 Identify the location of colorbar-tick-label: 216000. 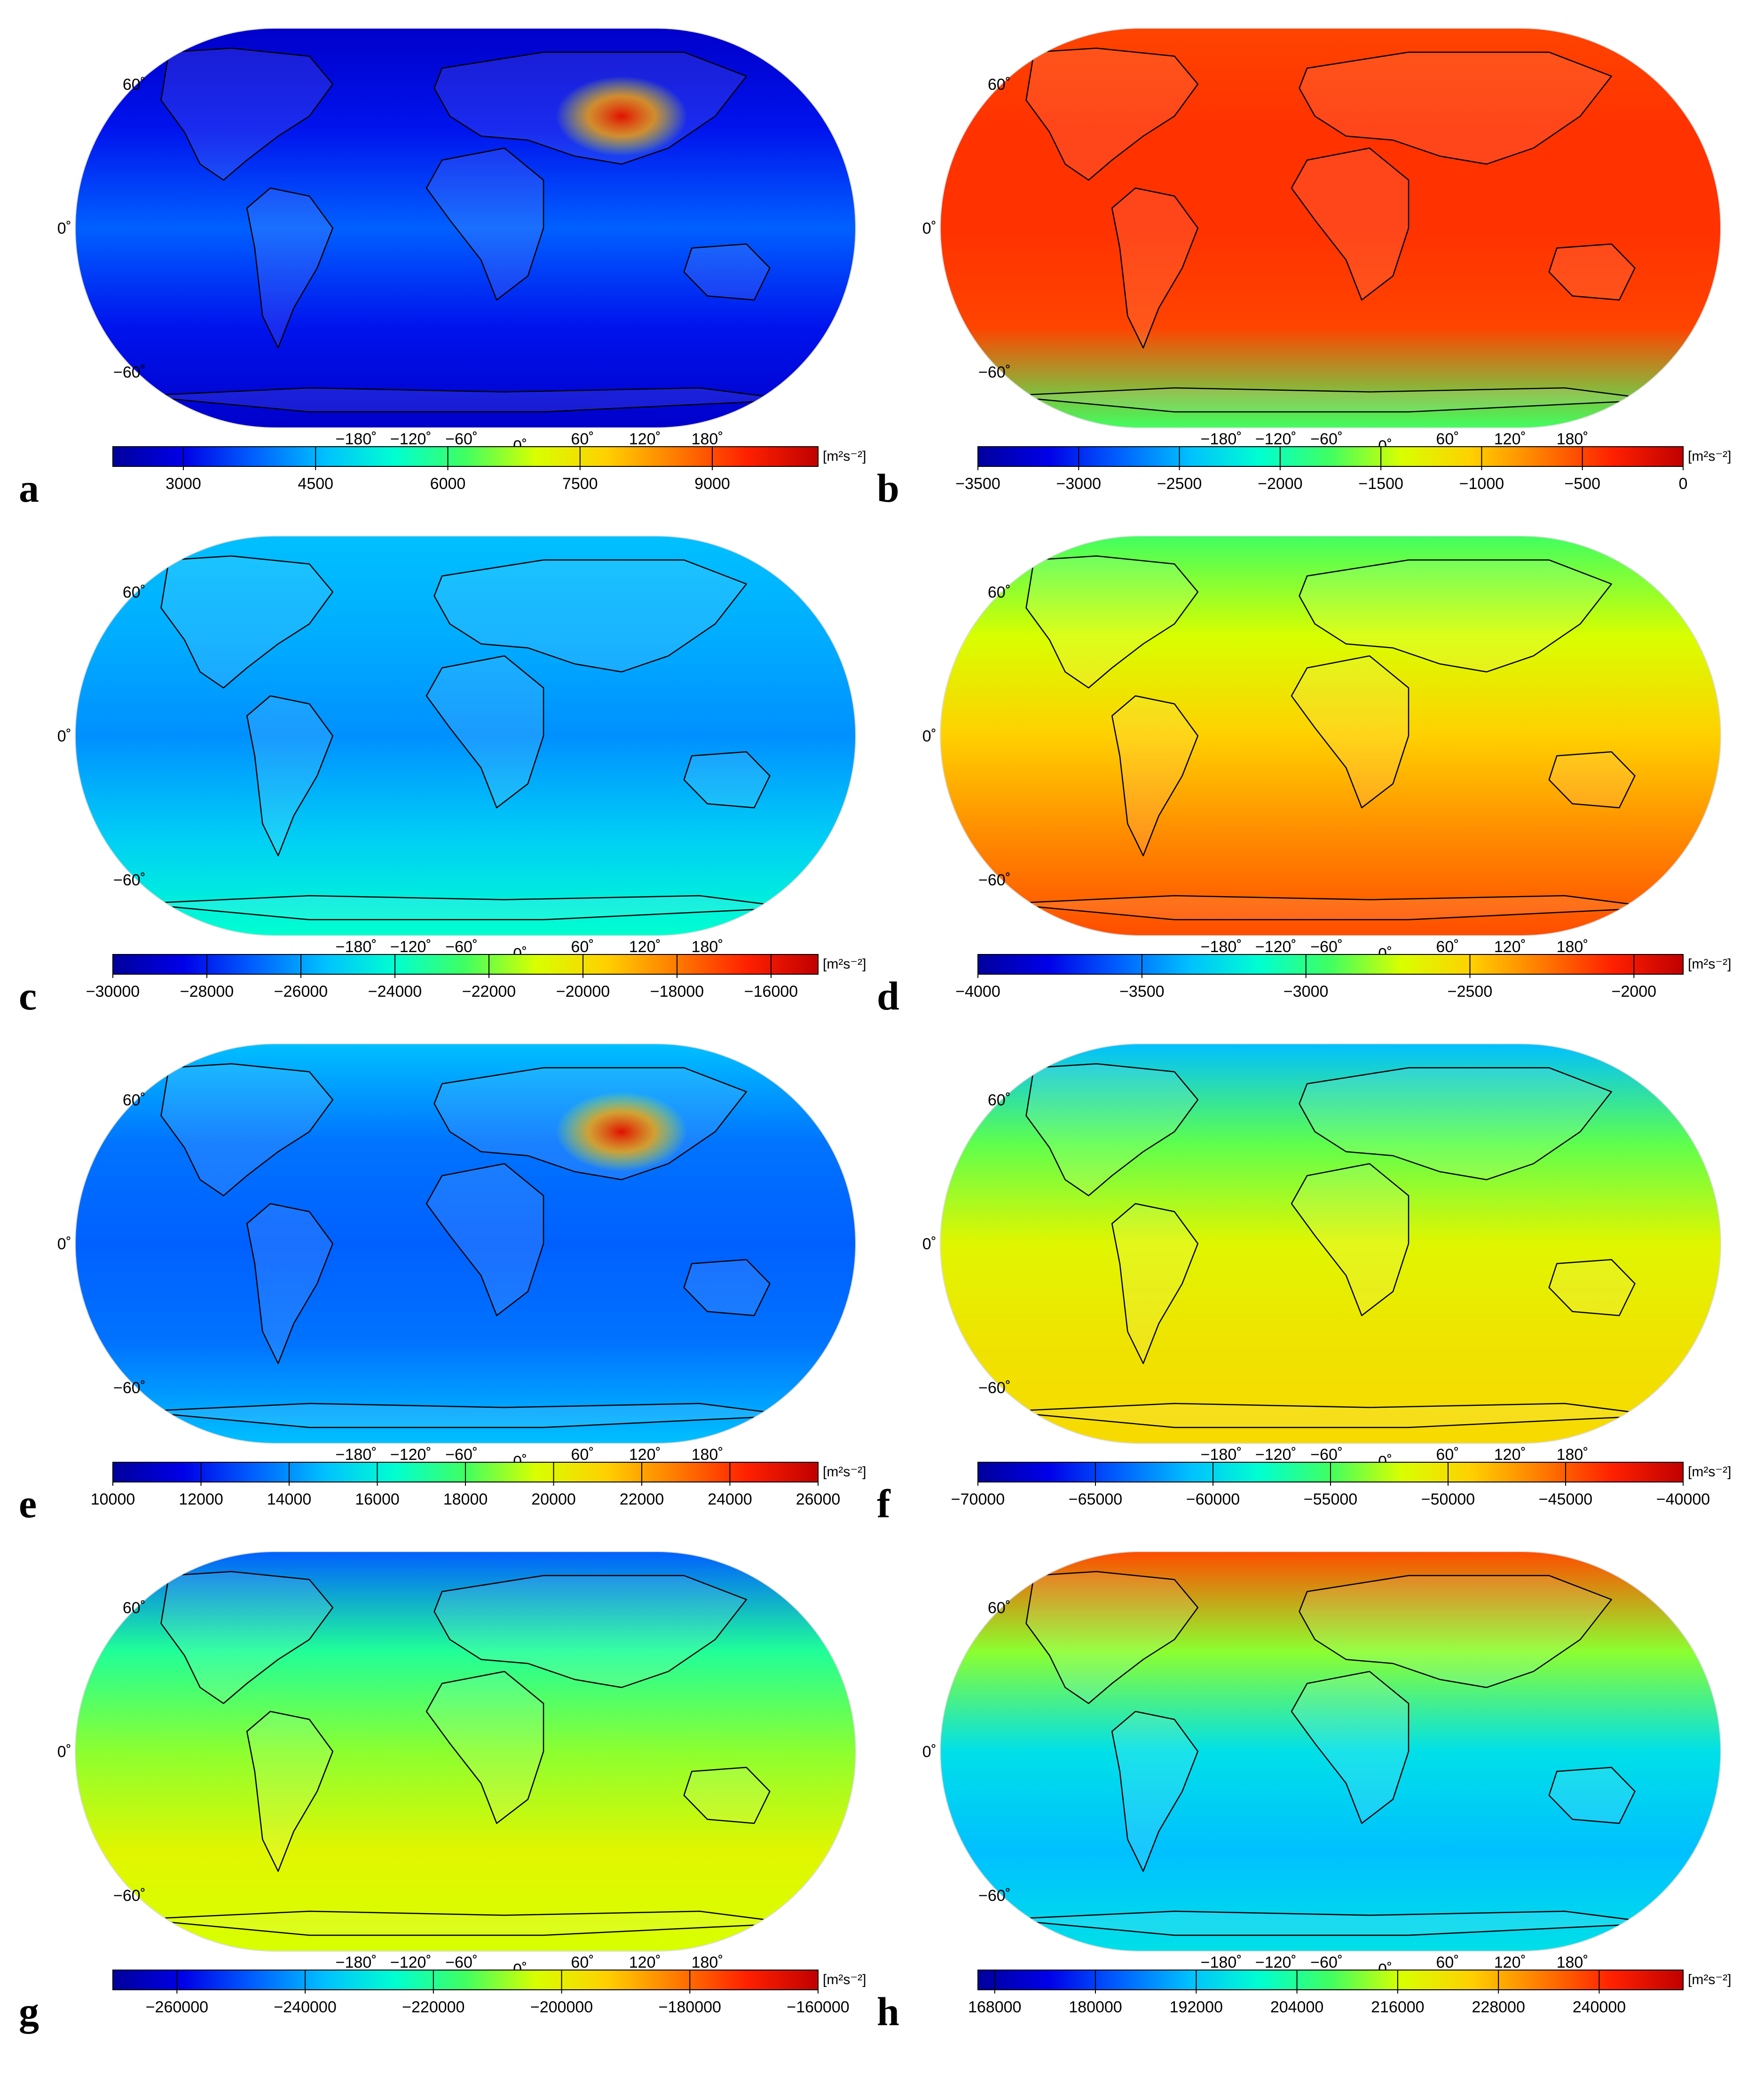
(1398, 2007).